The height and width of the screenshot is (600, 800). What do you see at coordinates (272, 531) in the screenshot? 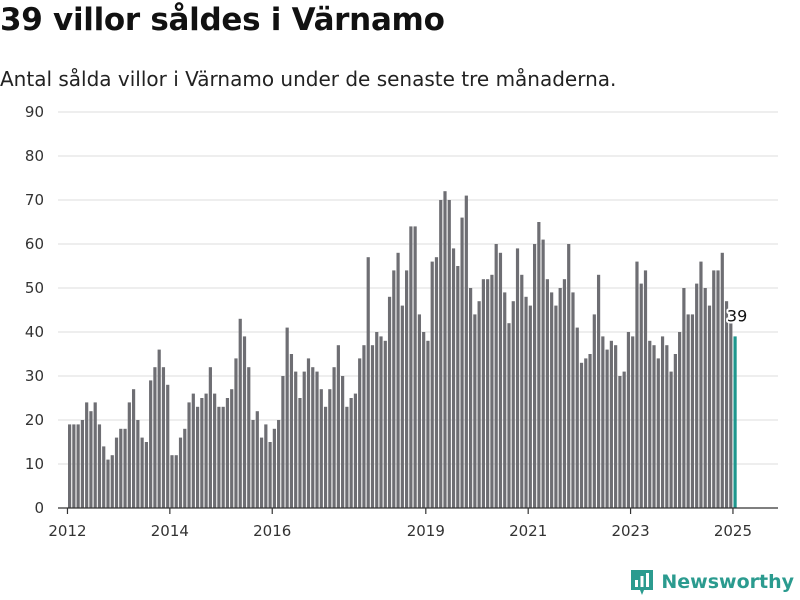
I see `x-tick-label: 2016` at bounding box center [272, 531].